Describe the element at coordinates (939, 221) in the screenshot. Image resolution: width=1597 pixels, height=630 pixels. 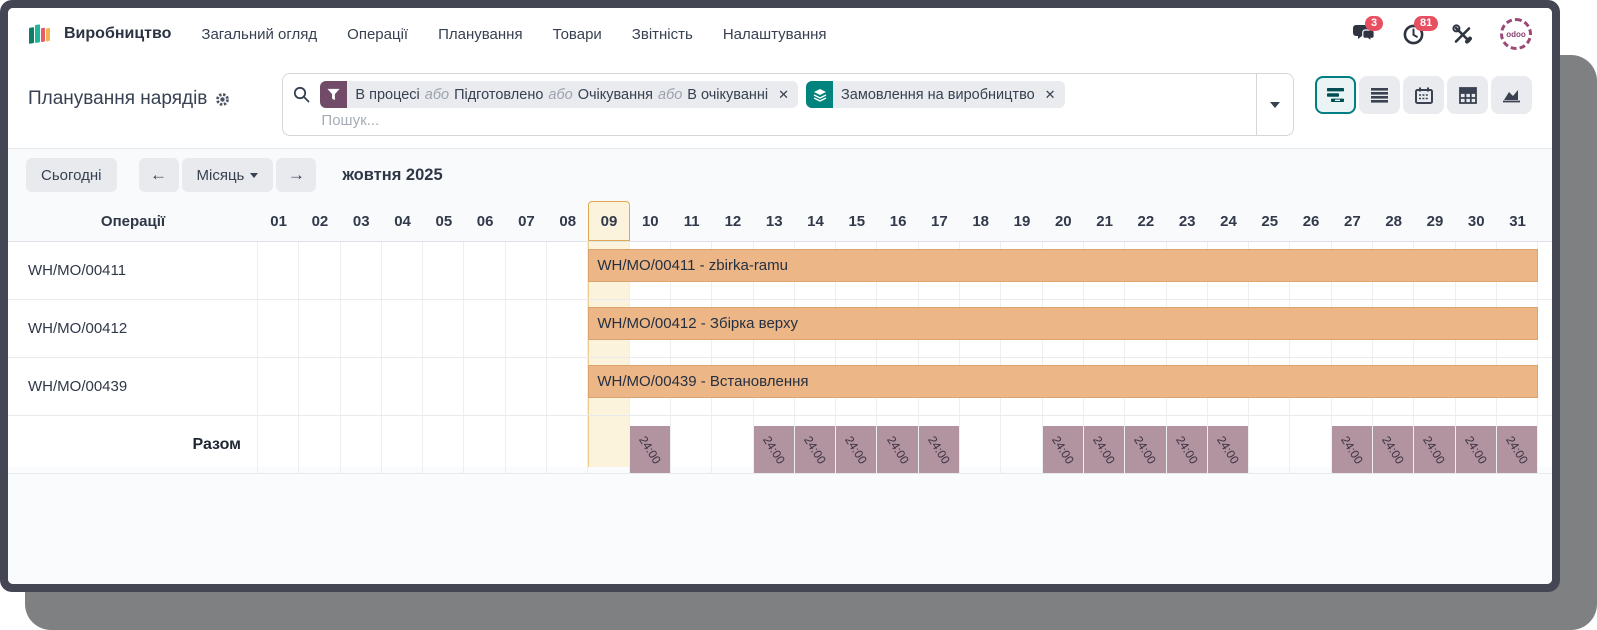
I see `day-header-17: 17` at that location.